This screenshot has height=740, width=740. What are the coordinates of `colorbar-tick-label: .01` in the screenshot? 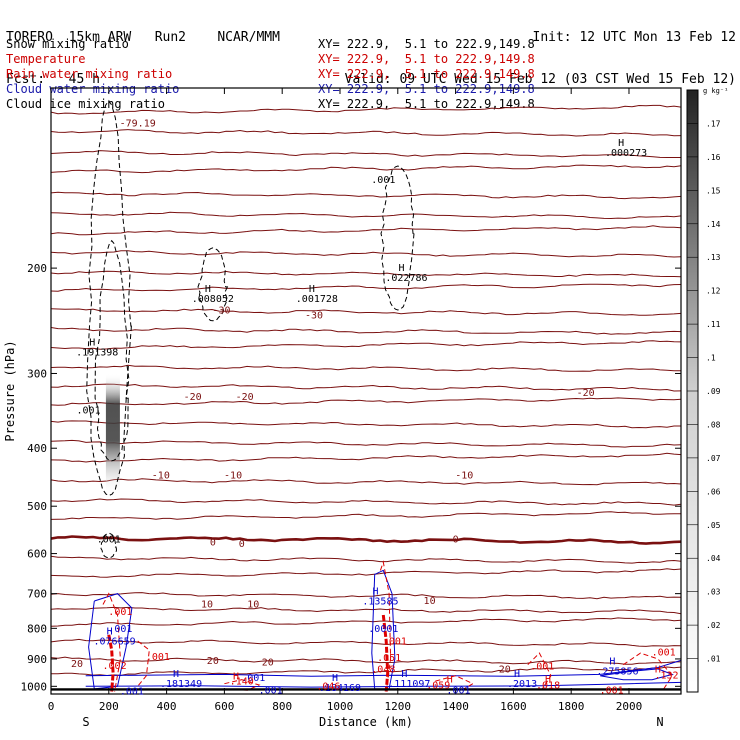 It's located at (713, 659).